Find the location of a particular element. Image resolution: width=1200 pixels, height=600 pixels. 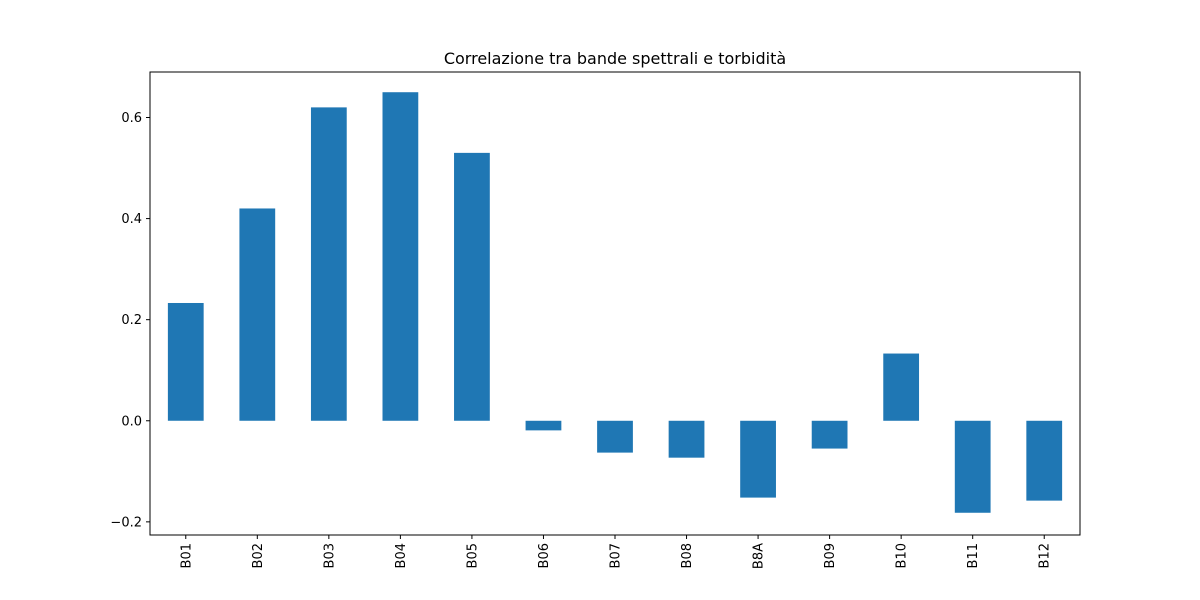

bar-b01 is located at coordinates (185, 361).